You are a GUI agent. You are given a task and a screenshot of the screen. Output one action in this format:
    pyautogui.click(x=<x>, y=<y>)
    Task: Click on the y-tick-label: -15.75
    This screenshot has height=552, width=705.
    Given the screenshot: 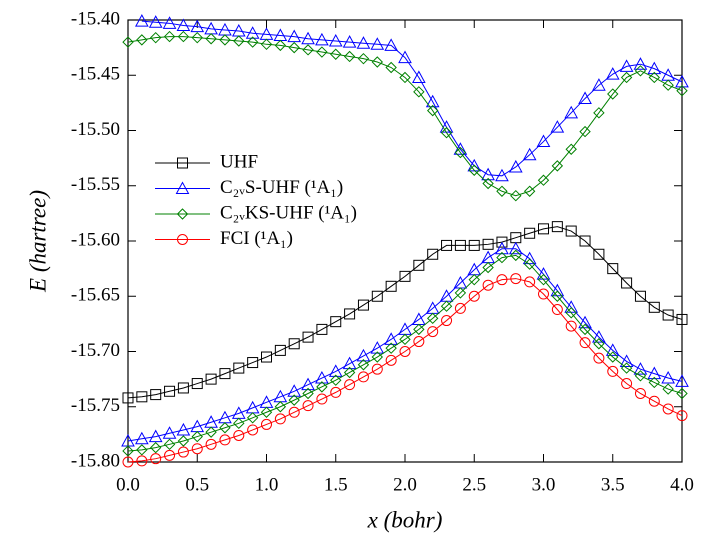 What is the action you would take?
    pyautogui.click(x=95, y=405)
    